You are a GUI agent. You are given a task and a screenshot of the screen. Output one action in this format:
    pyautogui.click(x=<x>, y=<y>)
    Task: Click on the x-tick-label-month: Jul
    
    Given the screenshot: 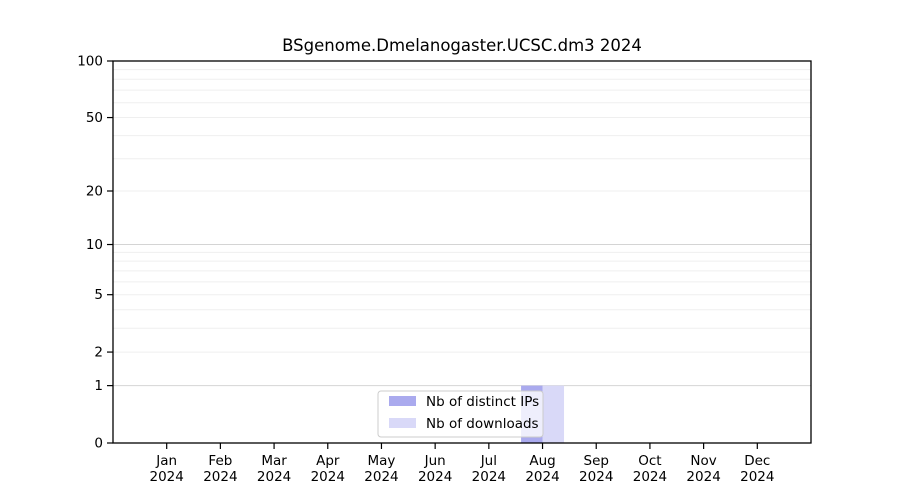 What is the action you would take?
    pyautogui.click(x=488, y=461)
    